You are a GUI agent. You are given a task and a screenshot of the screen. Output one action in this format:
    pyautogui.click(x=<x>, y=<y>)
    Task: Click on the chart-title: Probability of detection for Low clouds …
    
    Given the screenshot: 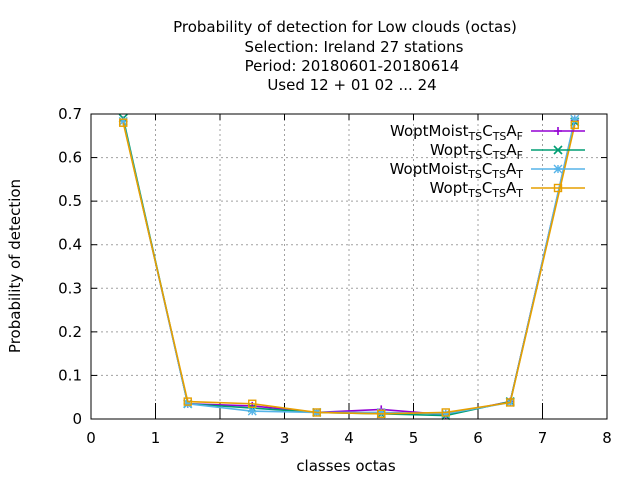 What is the action you would take?
    pyautogui.click(x=345, y=56)
    